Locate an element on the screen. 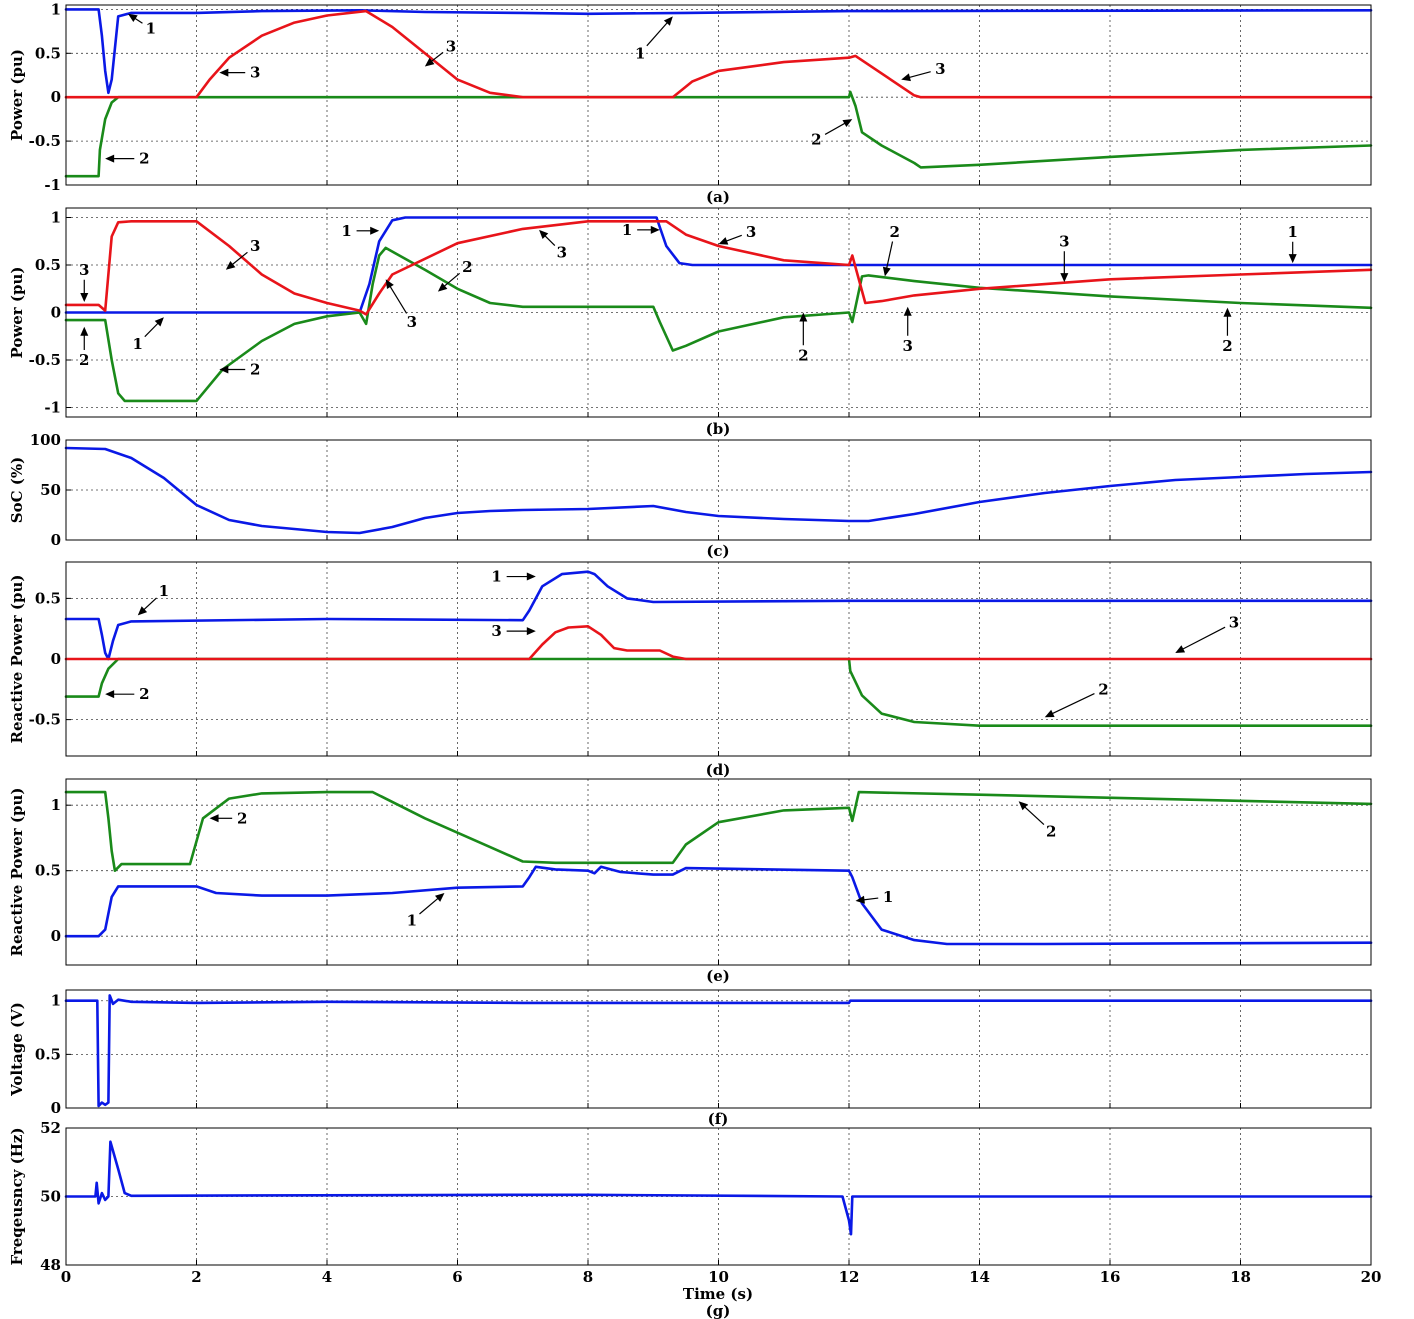 This screenshot has height=1319, width=1414. x-tick-label: 18 is located at coordinates (1240, 1277).